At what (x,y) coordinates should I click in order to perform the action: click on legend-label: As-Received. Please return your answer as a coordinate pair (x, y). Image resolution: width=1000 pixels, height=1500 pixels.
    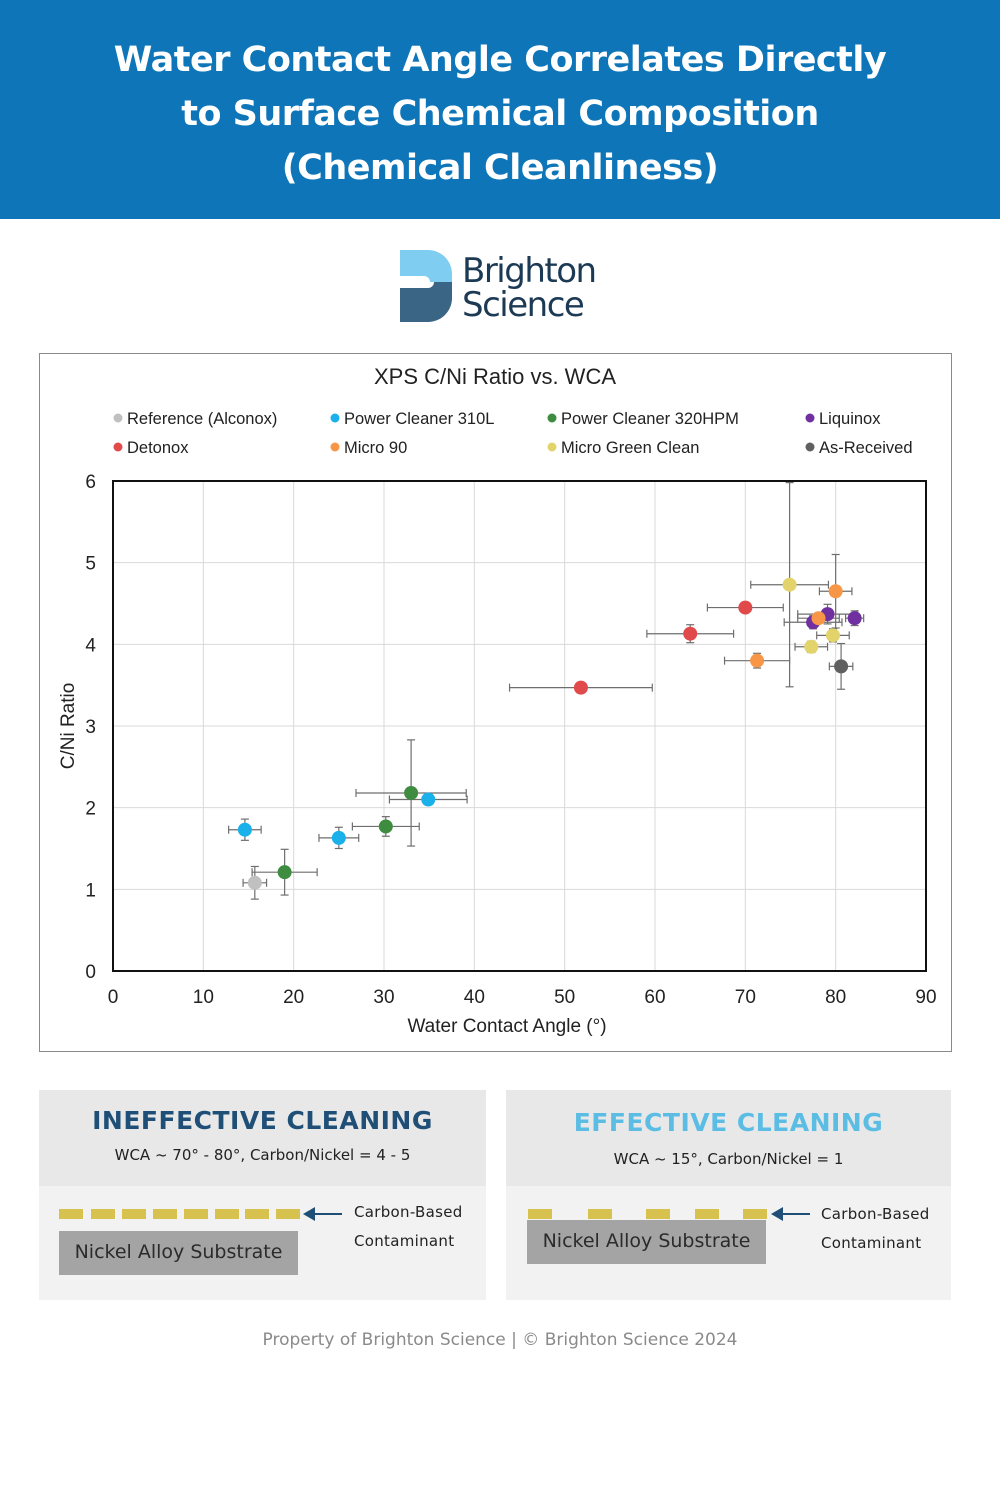
    Looking at the image, I should click on (866, 448).